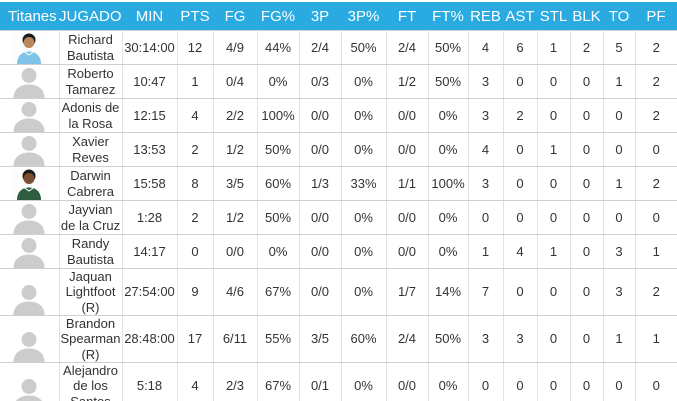  I want to click on stat-to: 5, so click(619, 47).